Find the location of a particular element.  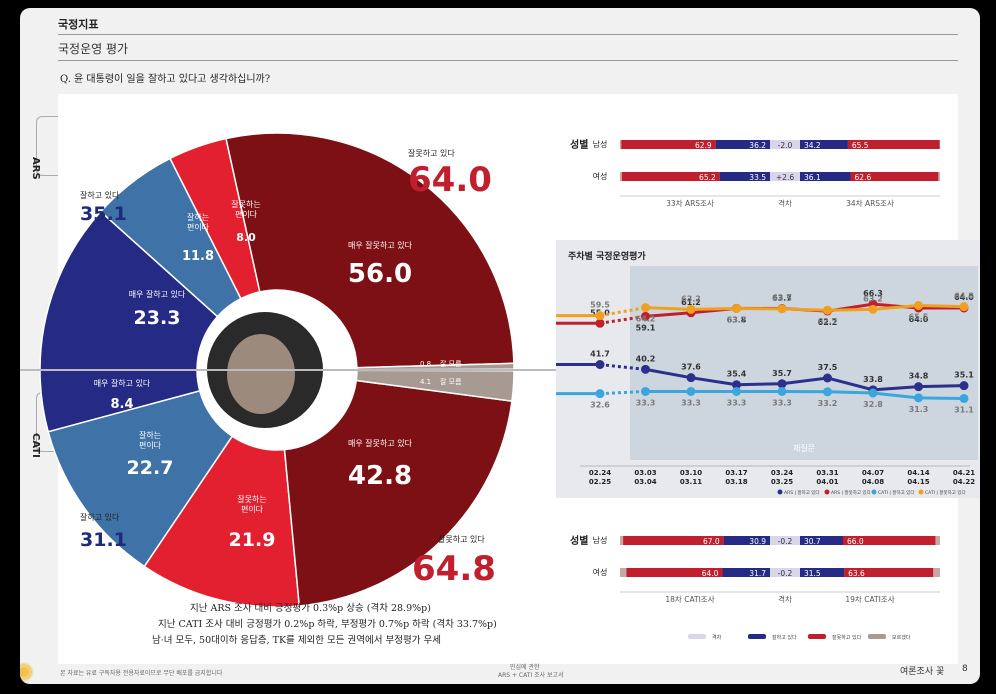

ars-dk-label: 잘 모름 is located at coordinates (451, 364).